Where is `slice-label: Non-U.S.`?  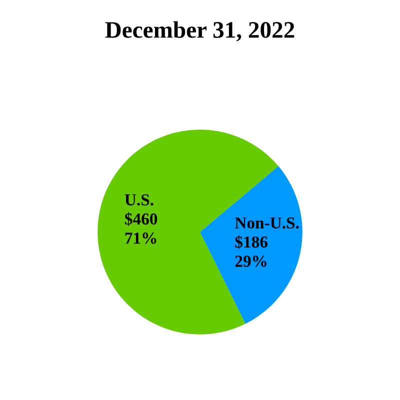
slice-label: Non-U.S. is located at coordinates (266, 223).